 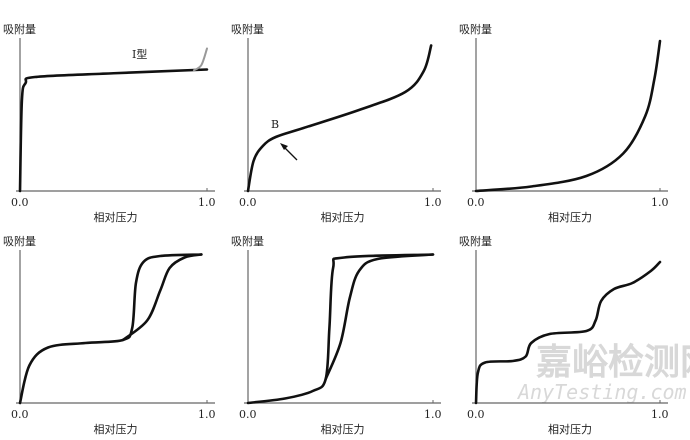 What do you see at coordinates (613, 362) in the screenshot?
I see `watermark-cn: 嘉峪检测网` at bounding box center [613, 362].